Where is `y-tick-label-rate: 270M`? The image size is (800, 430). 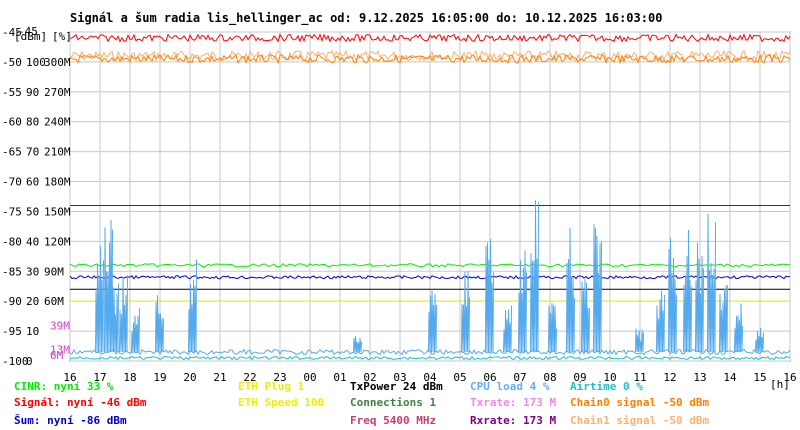 y-tick-label-rate: 270M is located at coordinates (57, 92).